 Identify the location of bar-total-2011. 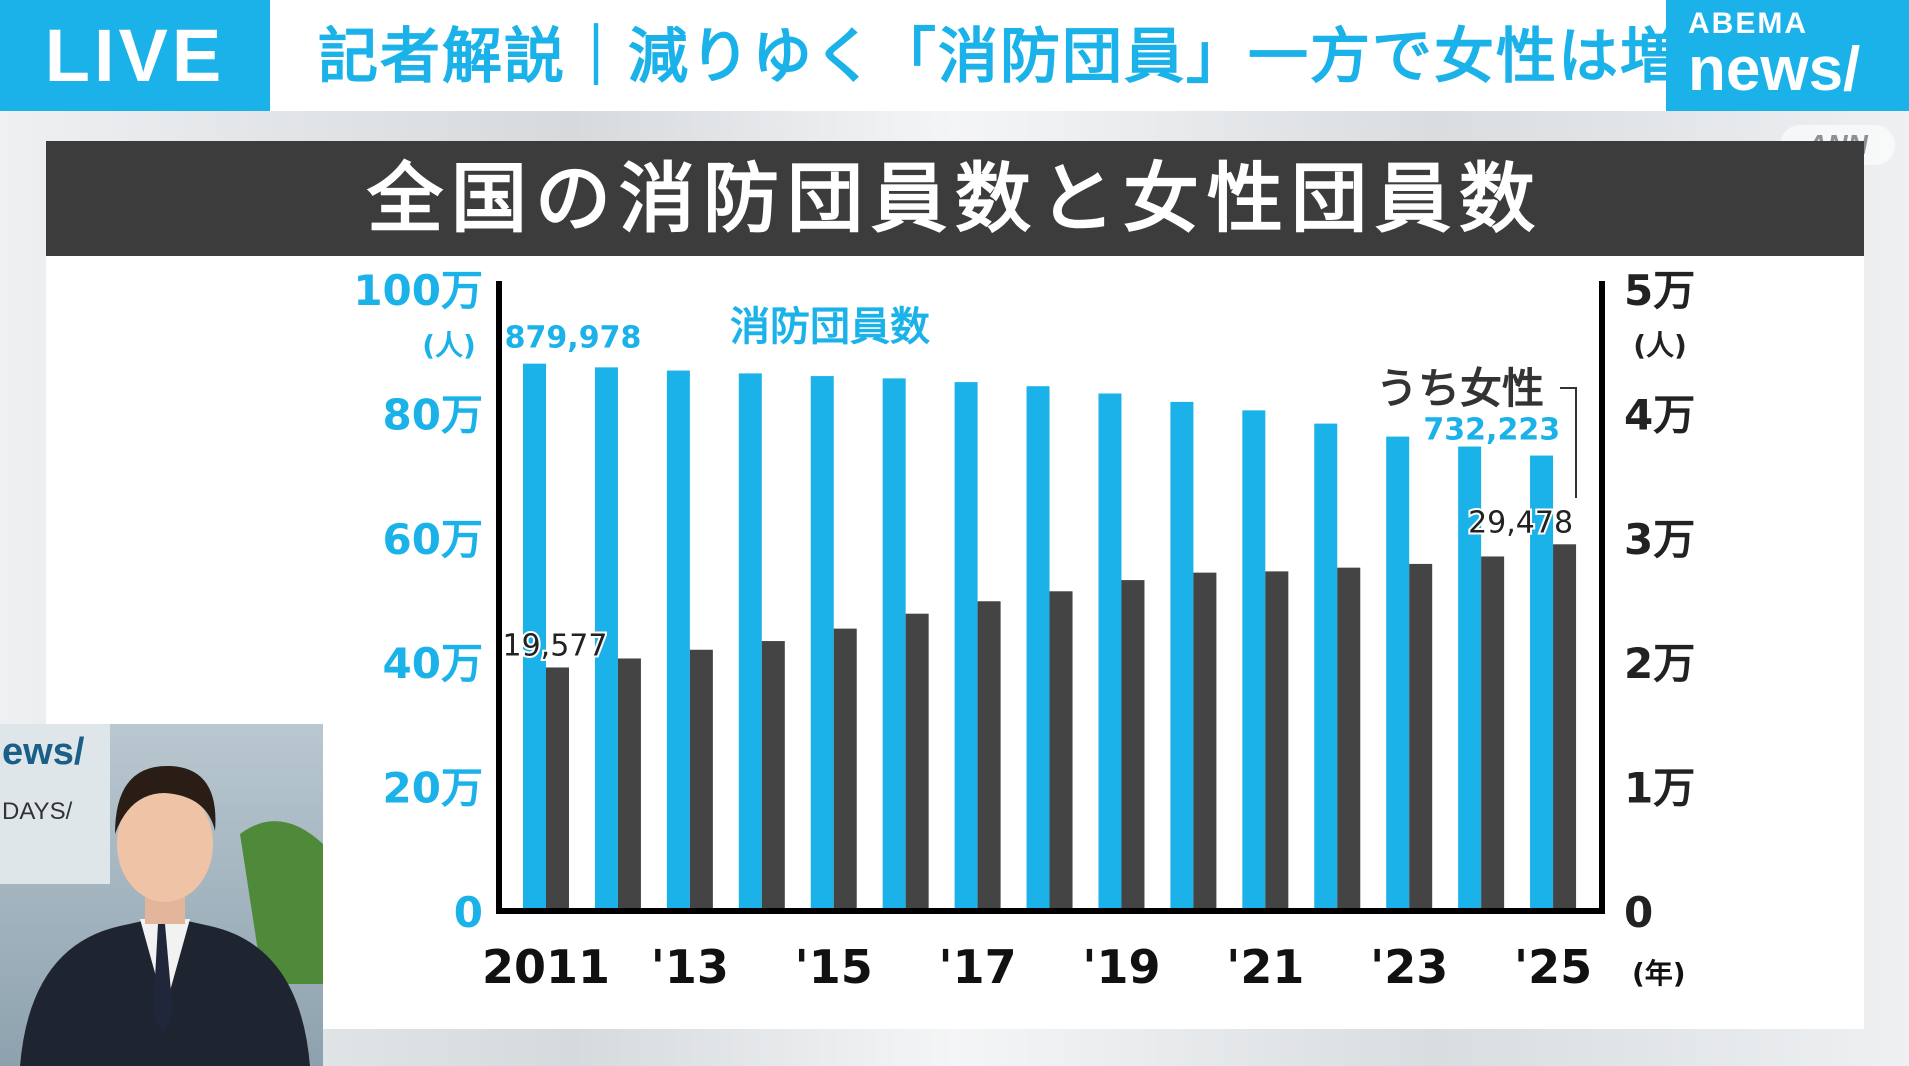
(534, 637).